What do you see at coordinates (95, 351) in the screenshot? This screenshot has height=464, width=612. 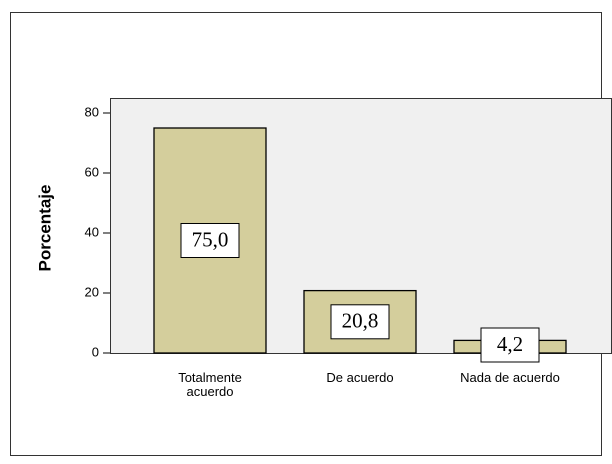 I see `y-tick-label: 0` at bounding box center [95, 351].